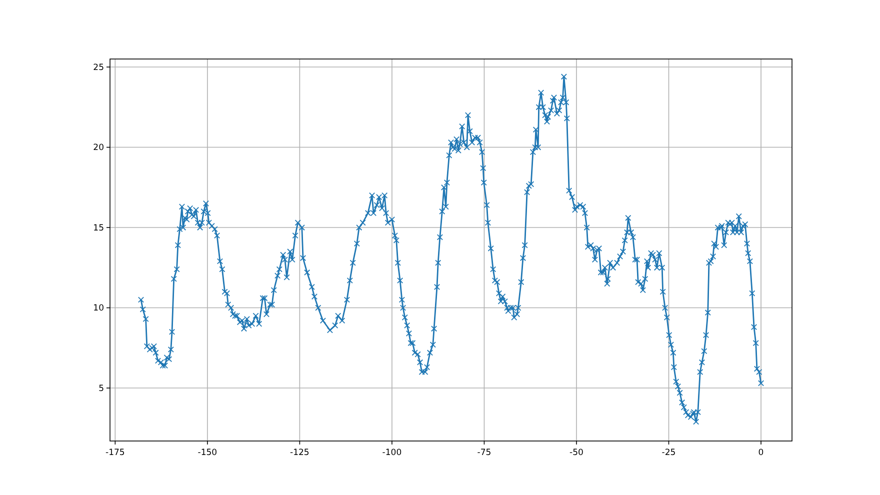  What do you see at coordinates (300, 453) in the screenshot?
I see `x-tick-label: -125` at bounding box center [300, 453].